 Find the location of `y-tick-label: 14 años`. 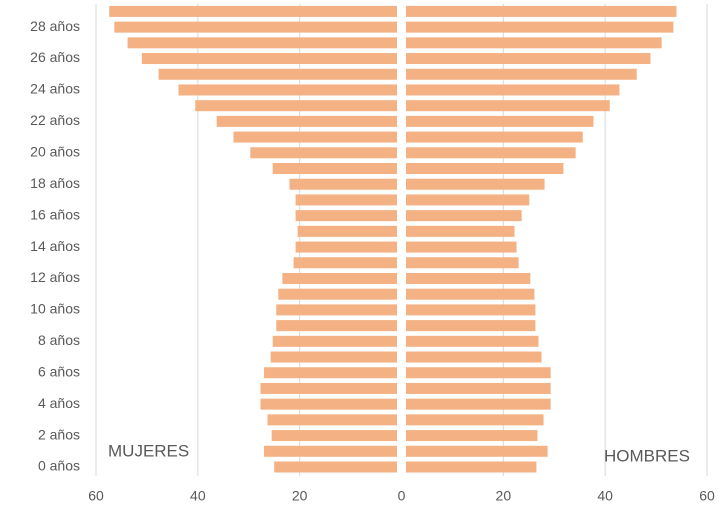

y-tick-label: 14 años is located at coordinates (55, 246).